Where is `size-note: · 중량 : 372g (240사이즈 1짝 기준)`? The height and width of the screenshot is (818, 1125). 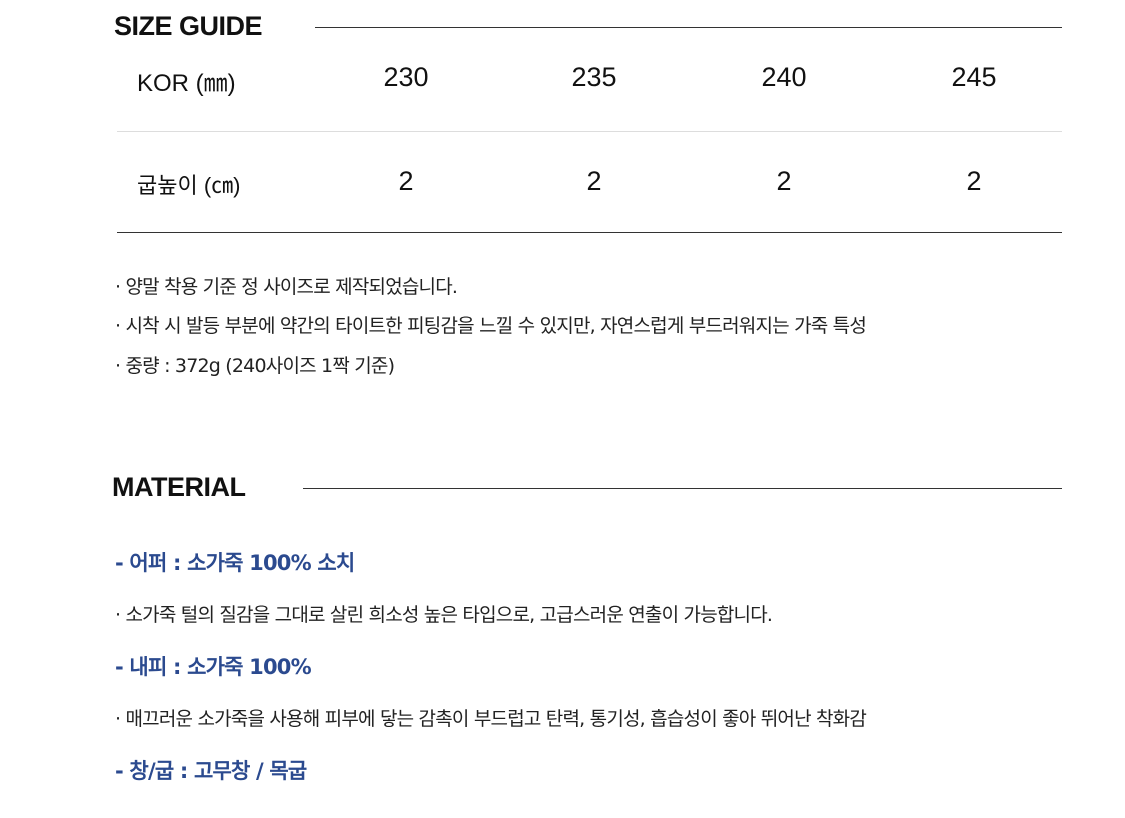 size-note: · 중량 : 372g (240사이즈 1짝 기준) is located at coordinates (255, 366).